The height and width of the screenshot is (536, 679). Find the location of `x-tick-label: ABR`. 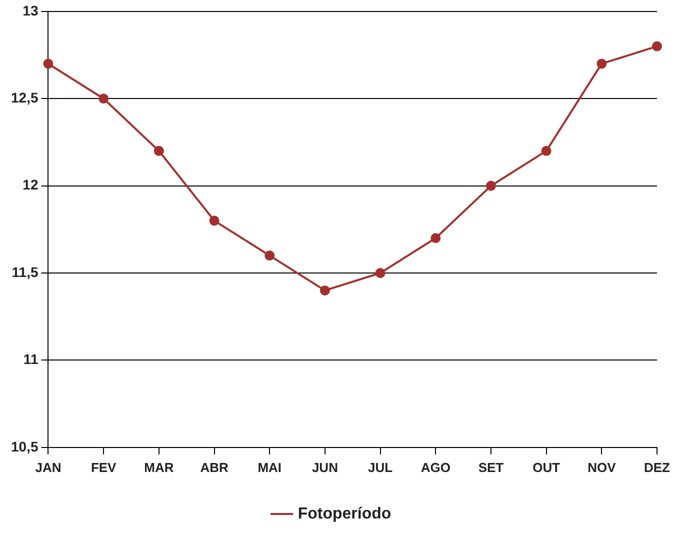

x-tick-label: ABR is located at coordinates (214, 467).